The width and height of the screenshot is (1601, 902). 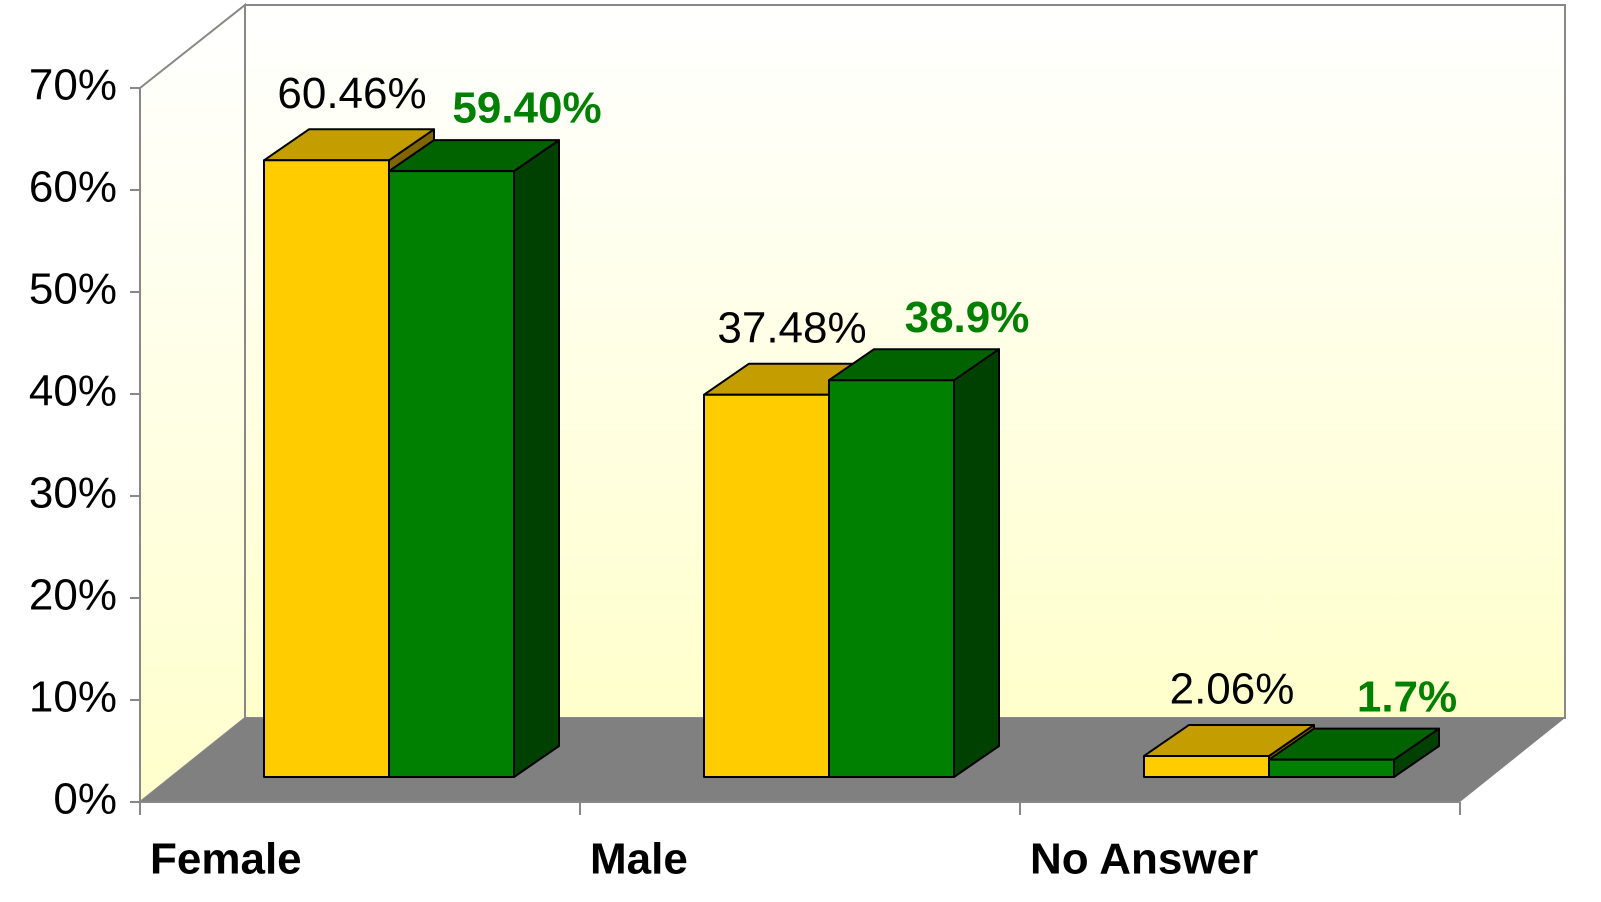 What do you see at coordinates (73, 85) in the screenshot?
I see `y-tick-label: 70%` at bounding box center [73, 85].